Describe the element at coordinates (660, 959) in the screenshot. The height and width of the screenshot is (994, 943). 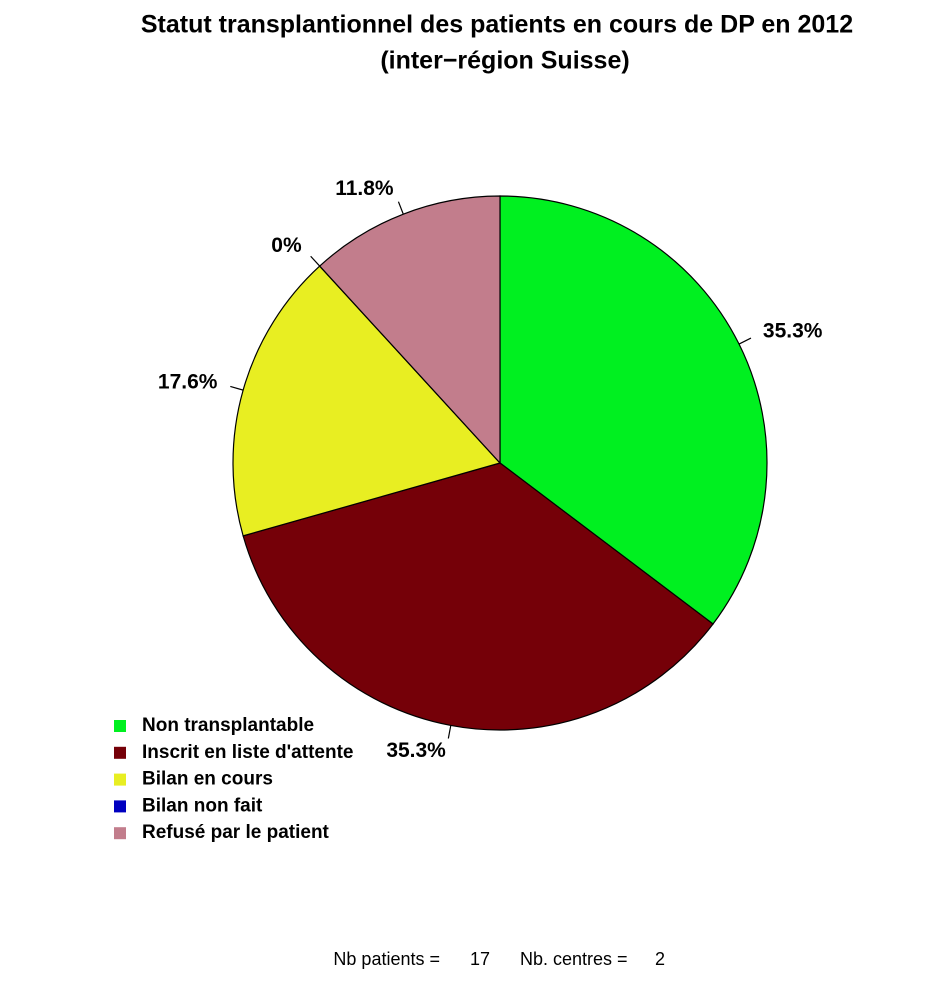
I see `footer-value: 2` at that location.